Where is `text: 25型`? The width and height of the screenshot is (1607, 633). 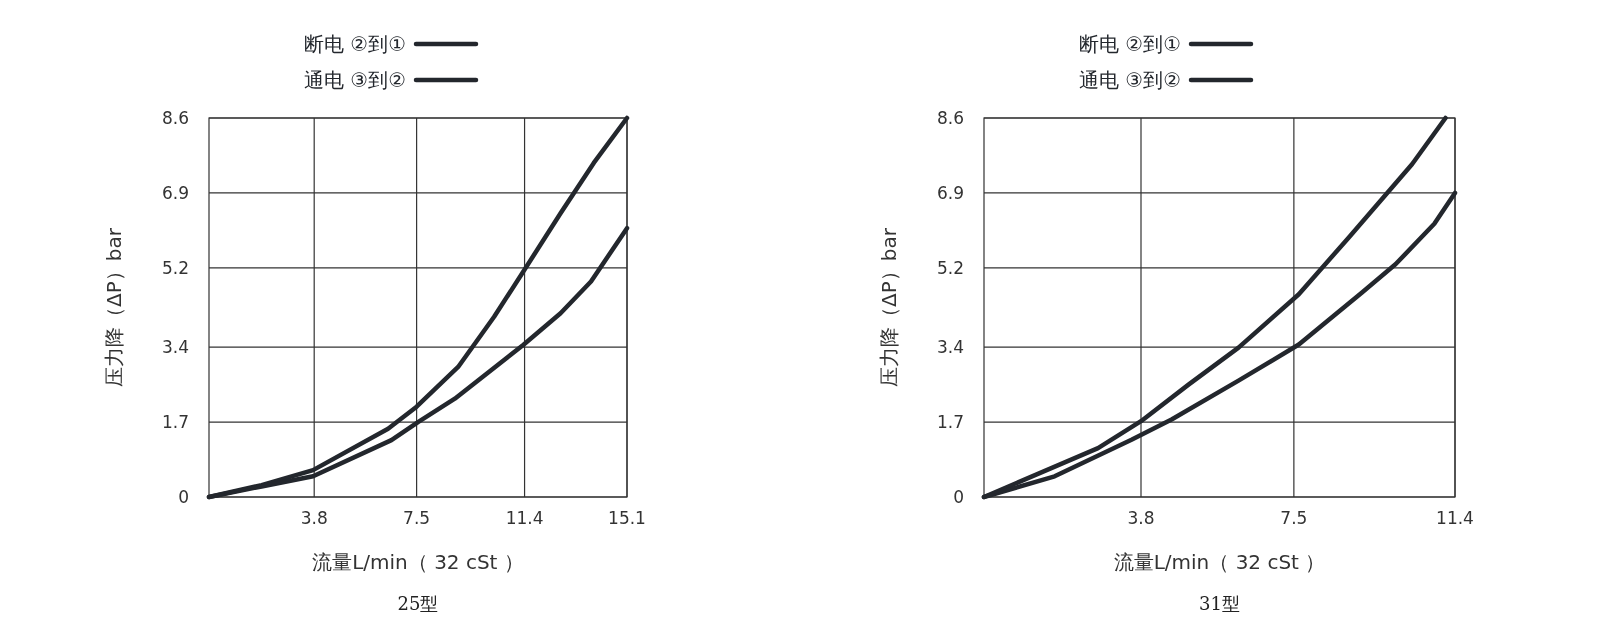
text: 25型 is located at coordinates (418, 603).